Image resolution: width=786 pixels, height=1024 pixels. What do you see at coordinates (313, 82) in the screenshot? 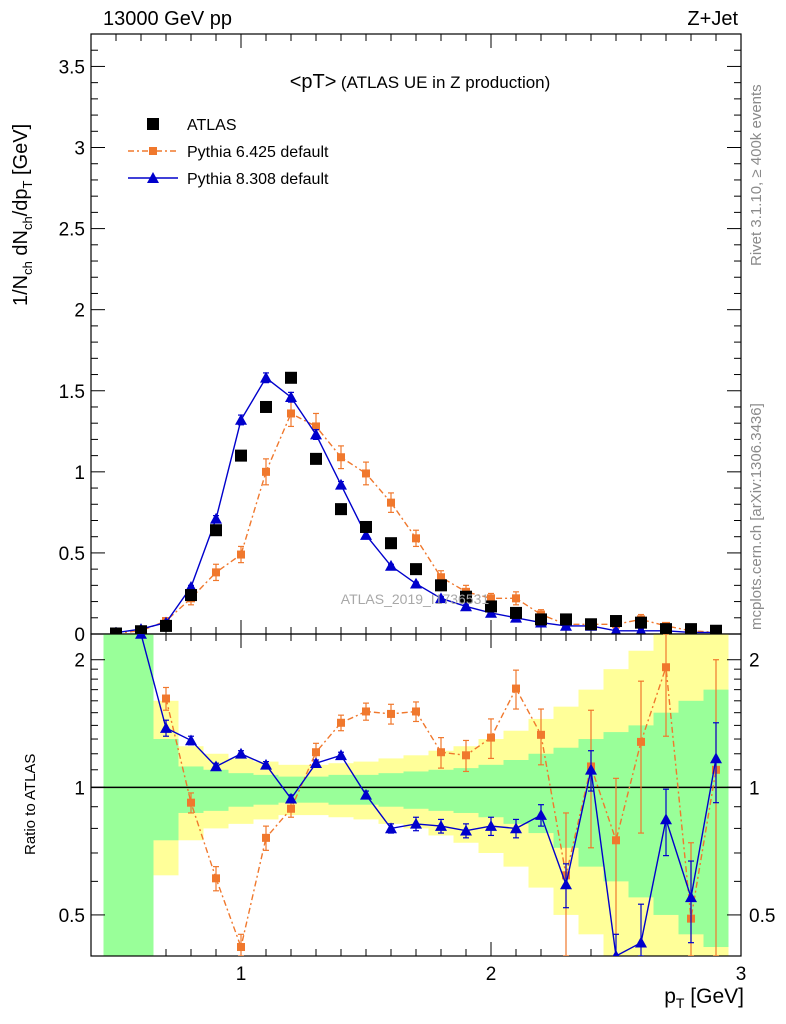
I see `plot-title-main: <pT>` at bounding box center [313, 82].